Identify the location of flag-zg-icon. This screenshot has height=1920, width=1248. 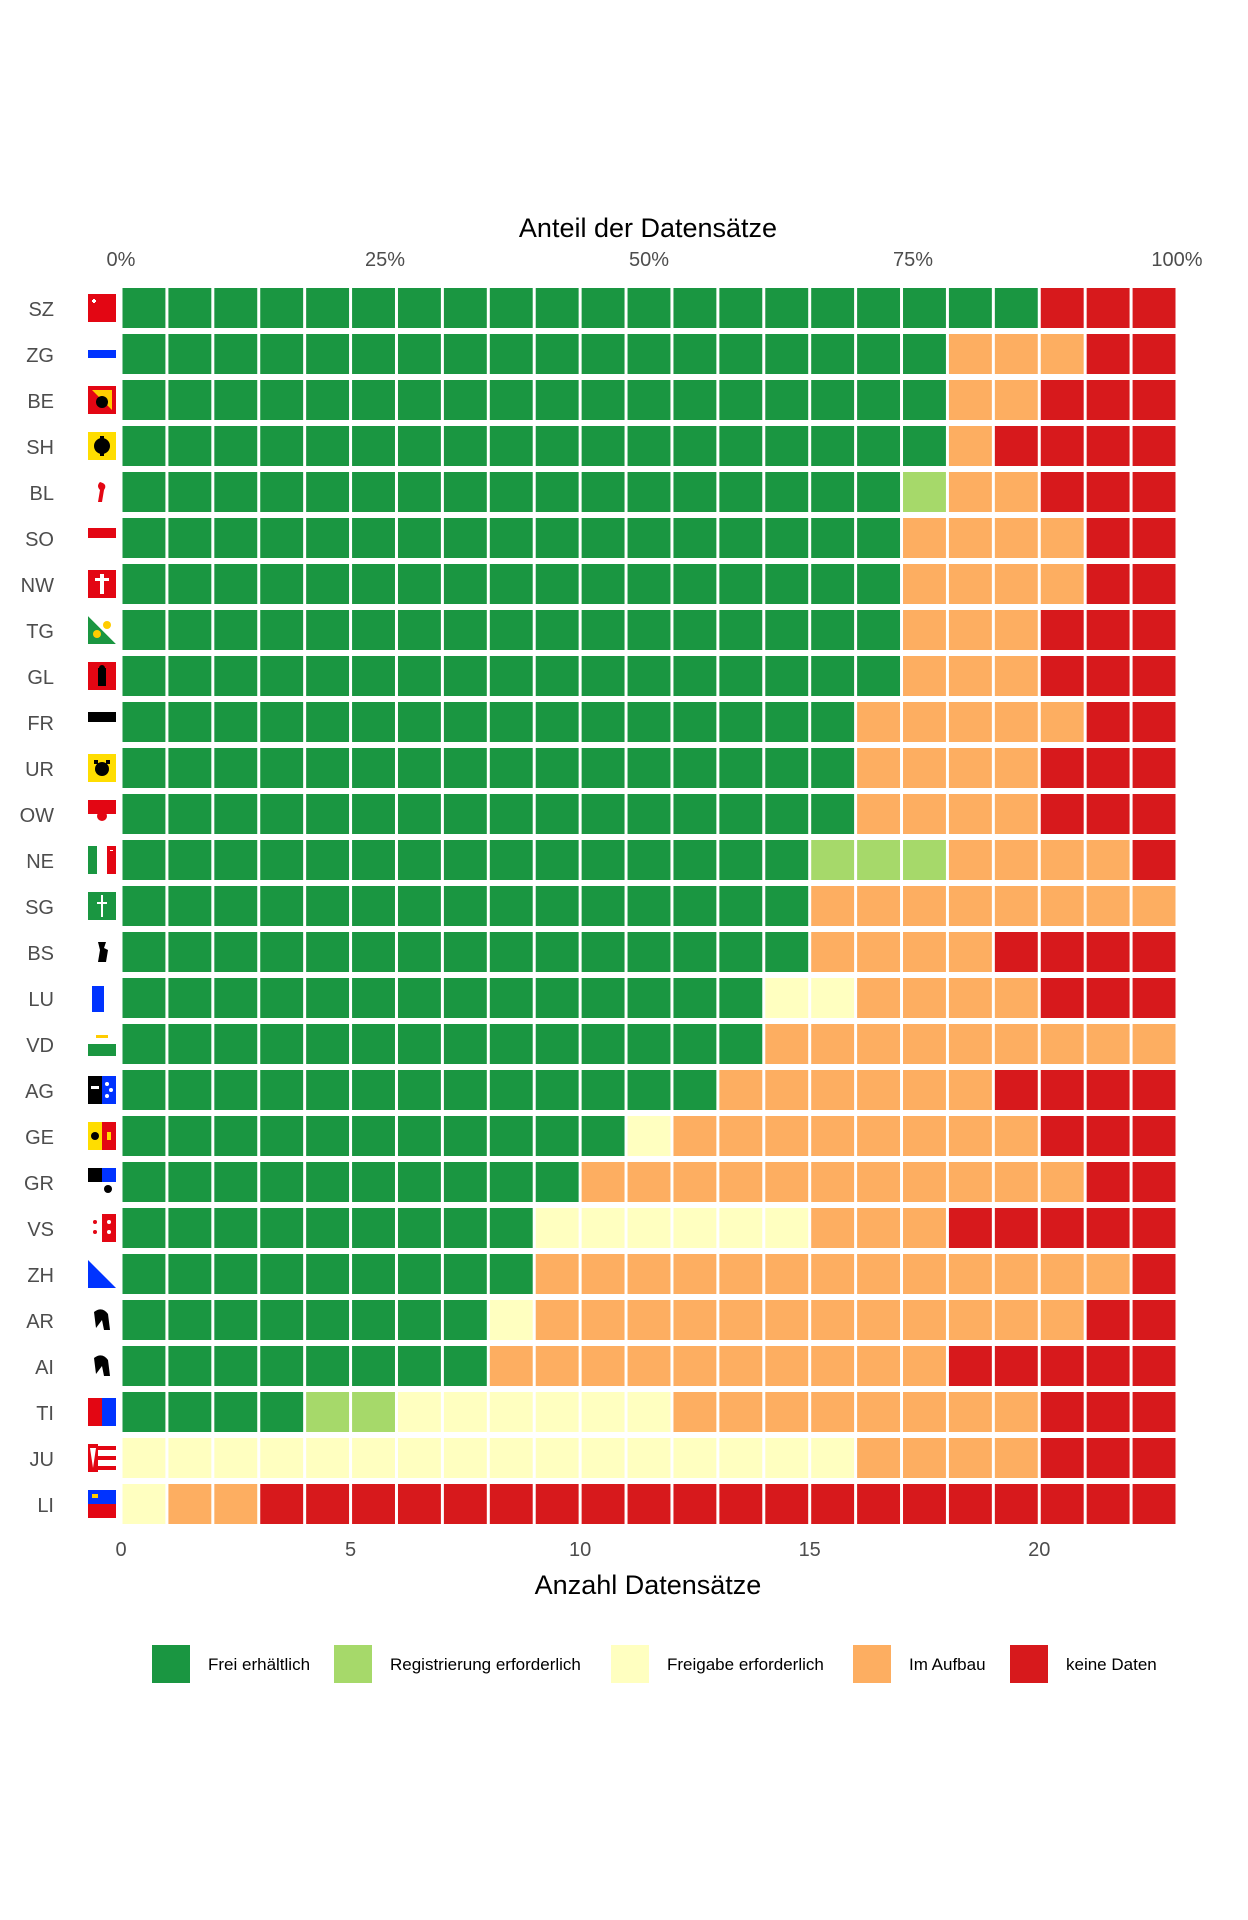
(102, 354).